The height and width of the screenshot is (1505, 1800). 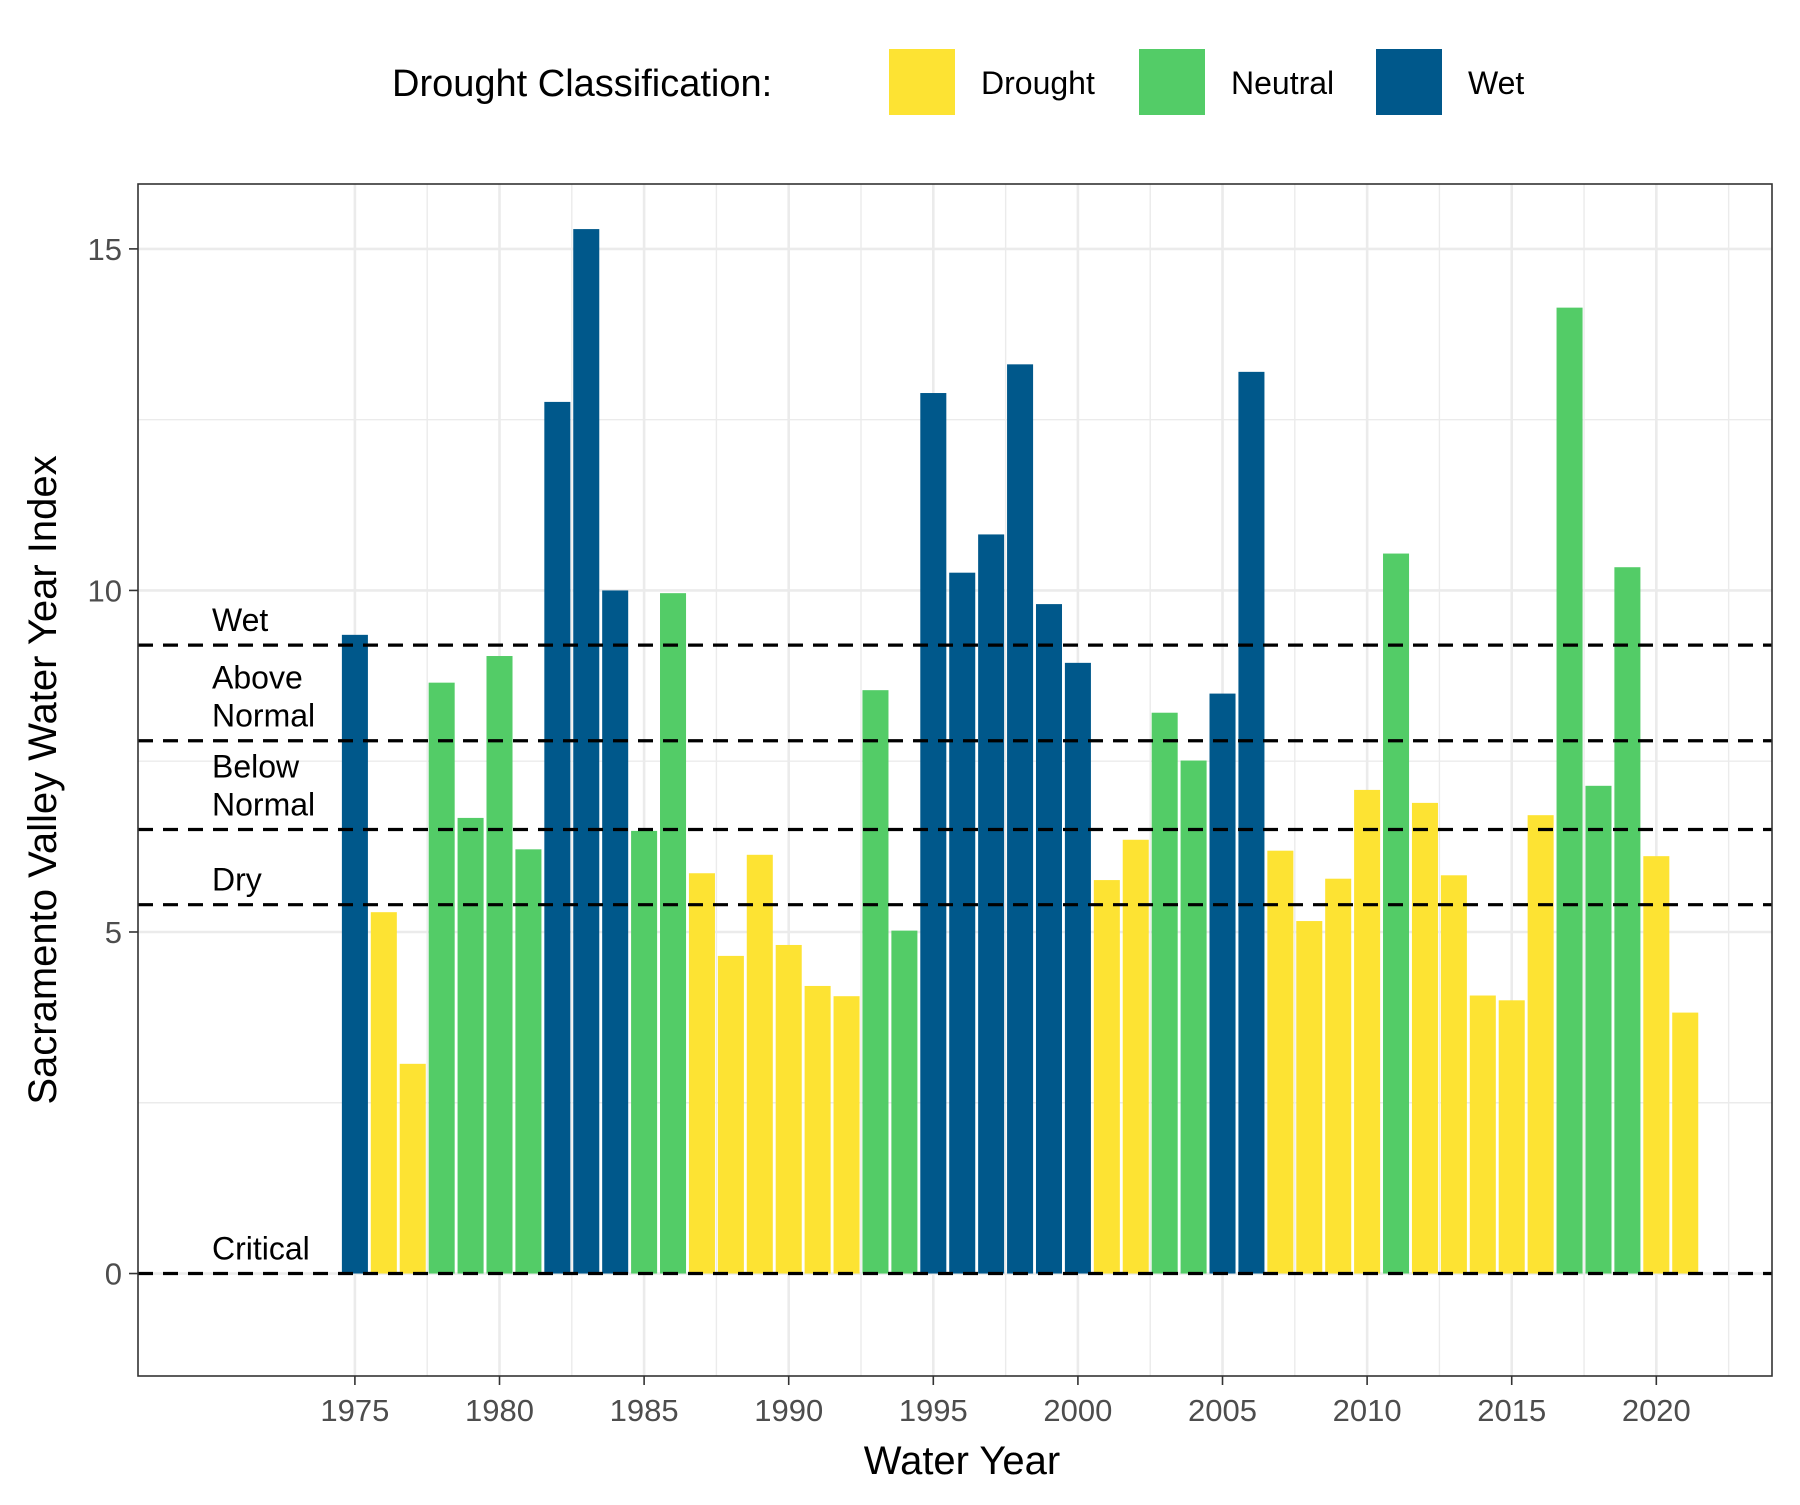 What do you see at coordinates (1282, 83) in the screenshot?
I see `legend-label-neutral: Neutral` at bounding box center [1282, 83].